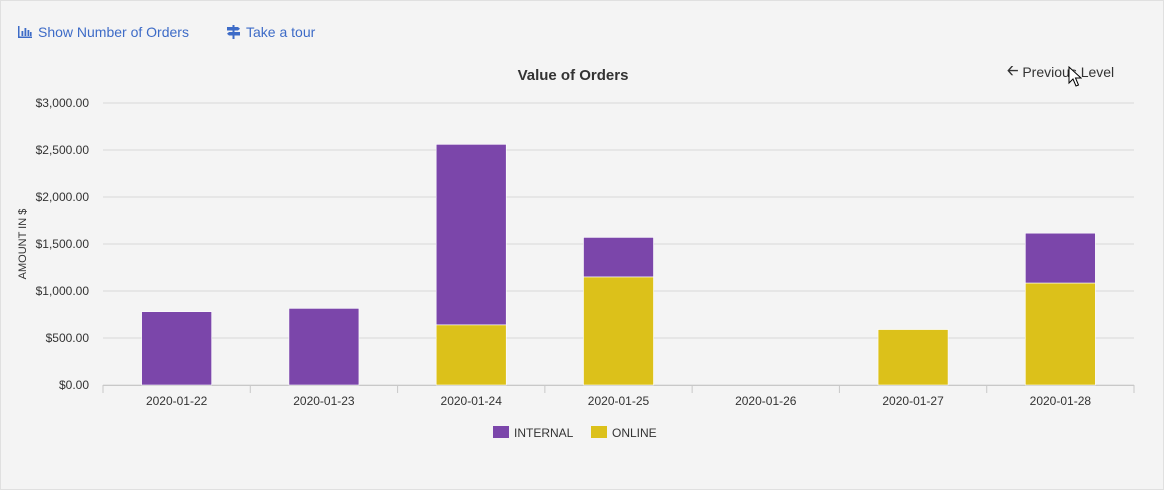 This screenshot has height=490, width=1164. What do you see at coordinates (472, 401) in the screenshot?
I see `x-tick-label: 2020-01-24` at bounding box center [472, 401].